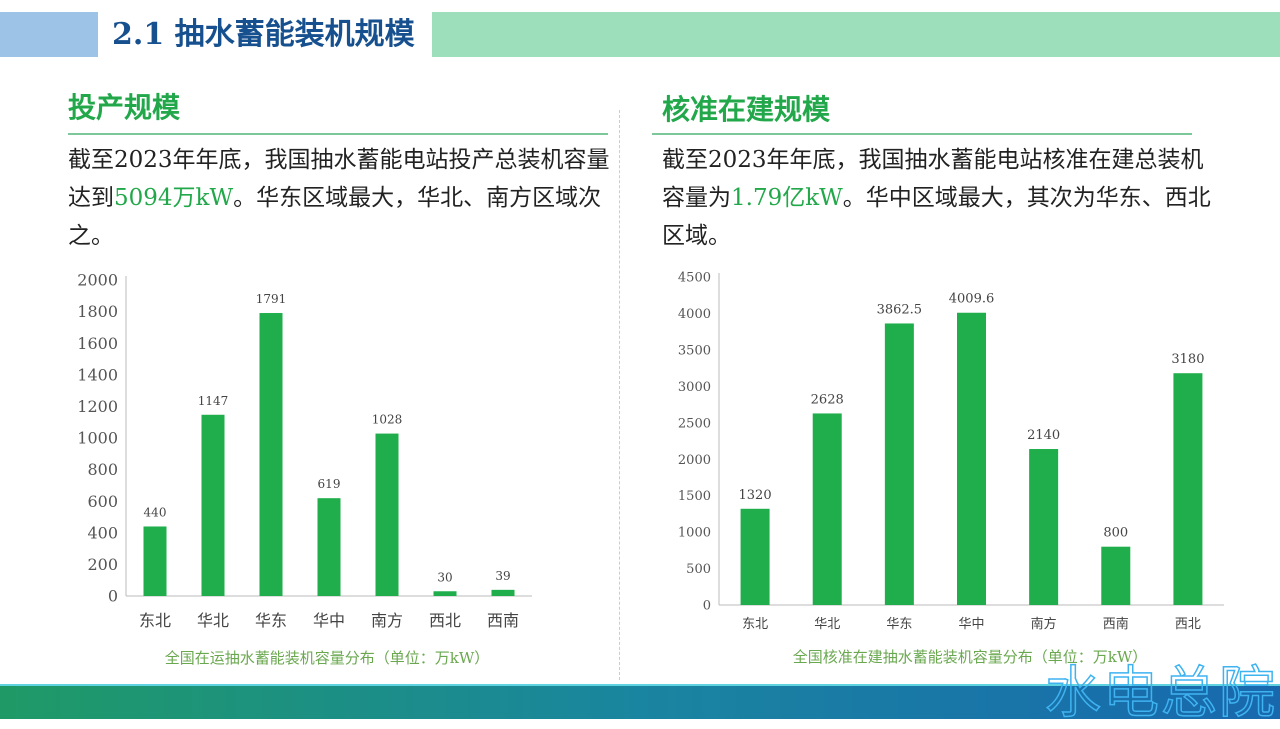  Describe the element at coordinates (1115, 533) in the screenshot. I see `data-label: 800` at that location.